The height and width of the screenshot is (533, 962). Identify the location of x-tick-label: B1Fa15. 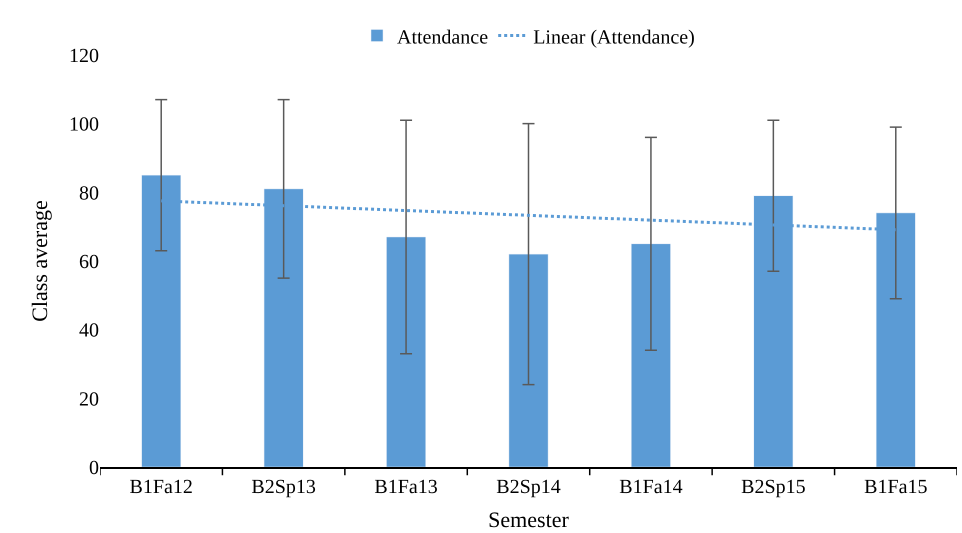
(896, 487).